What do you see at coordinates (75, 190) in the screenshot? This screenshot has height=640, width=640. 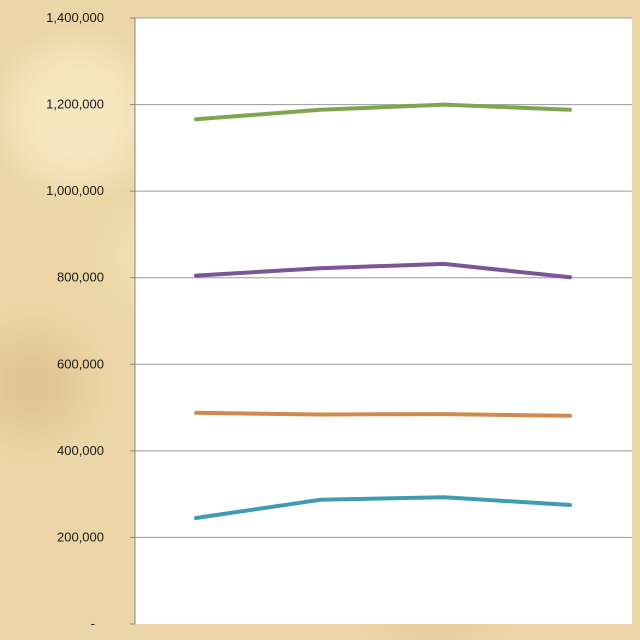 I see `y-tick-label: 1,000,000` at bounding box center [75, 190].